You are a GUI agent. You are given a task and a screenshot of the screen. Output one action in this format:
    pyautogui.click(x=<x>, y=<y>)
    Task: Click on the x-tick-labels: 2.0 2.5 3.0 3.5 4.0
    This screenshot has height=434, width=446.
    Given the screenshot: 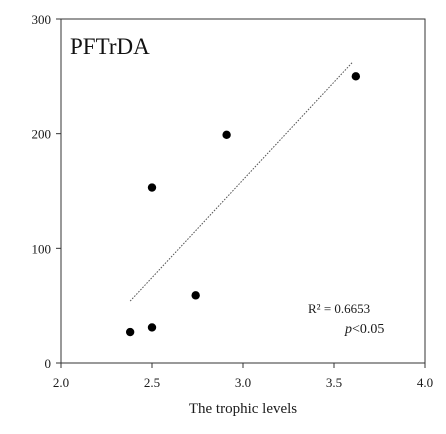 What is the action you would take?
    pyautogui.click(x=243, y=382)
    